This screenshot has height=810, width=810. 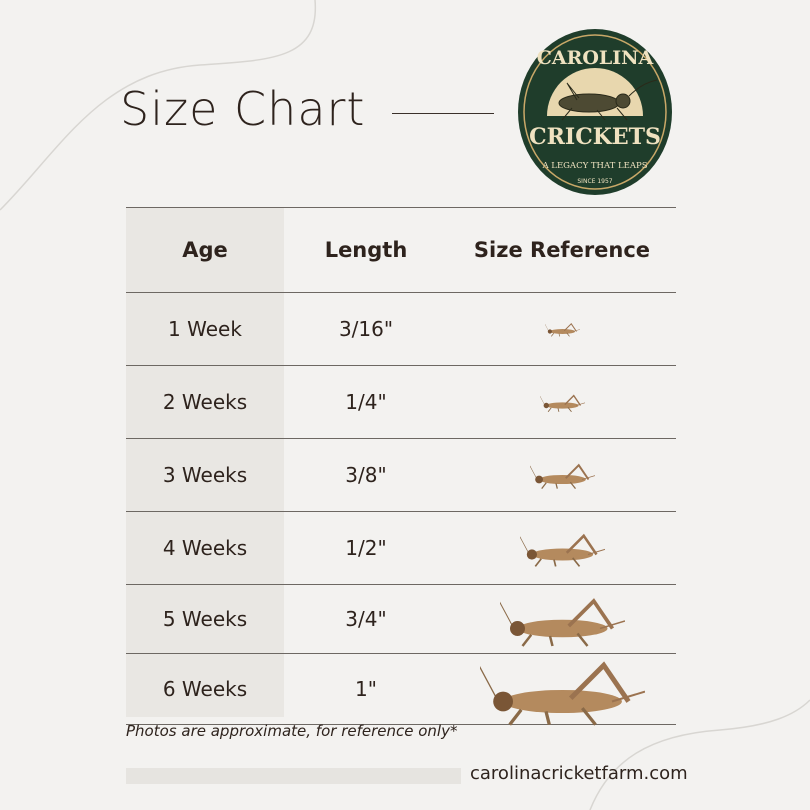 I want to click on table-header-row: Age Length Size Reference, so click(x=401, y=249).